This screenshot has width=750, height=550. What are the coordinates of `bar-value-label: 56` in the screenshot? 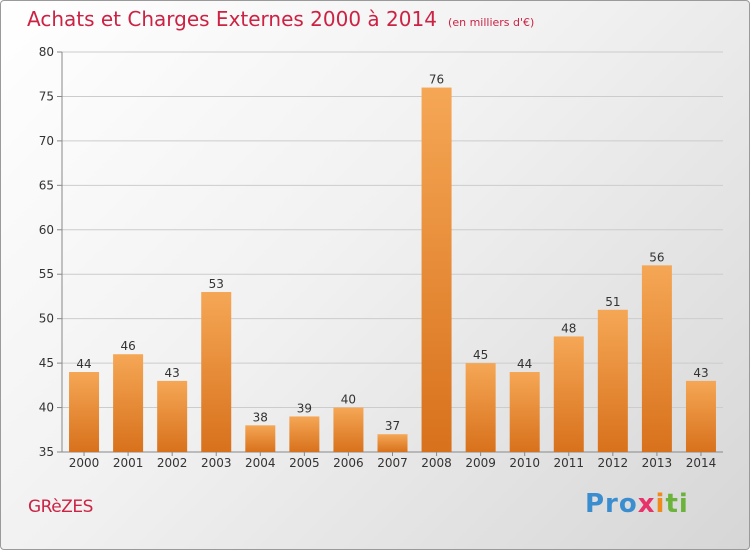 It's located at (656, 257).